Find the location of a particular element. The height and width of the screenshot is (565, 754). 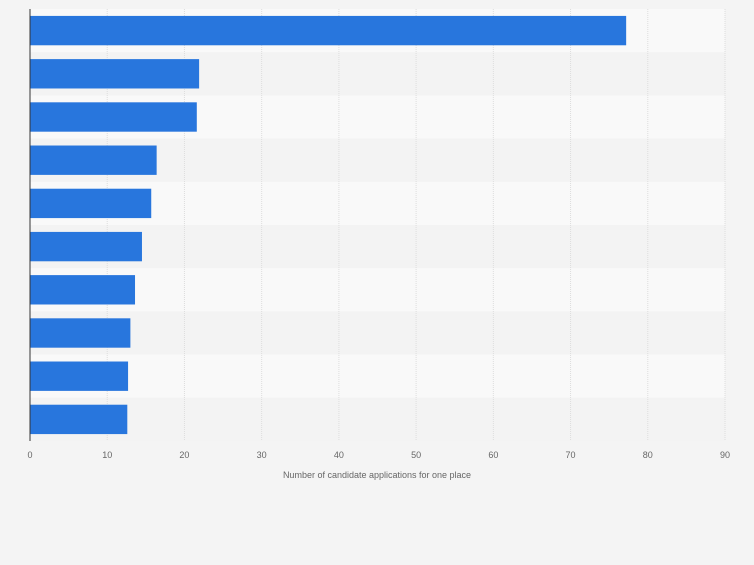

x-tick-label: 40 is located at coordinates (339, 455).